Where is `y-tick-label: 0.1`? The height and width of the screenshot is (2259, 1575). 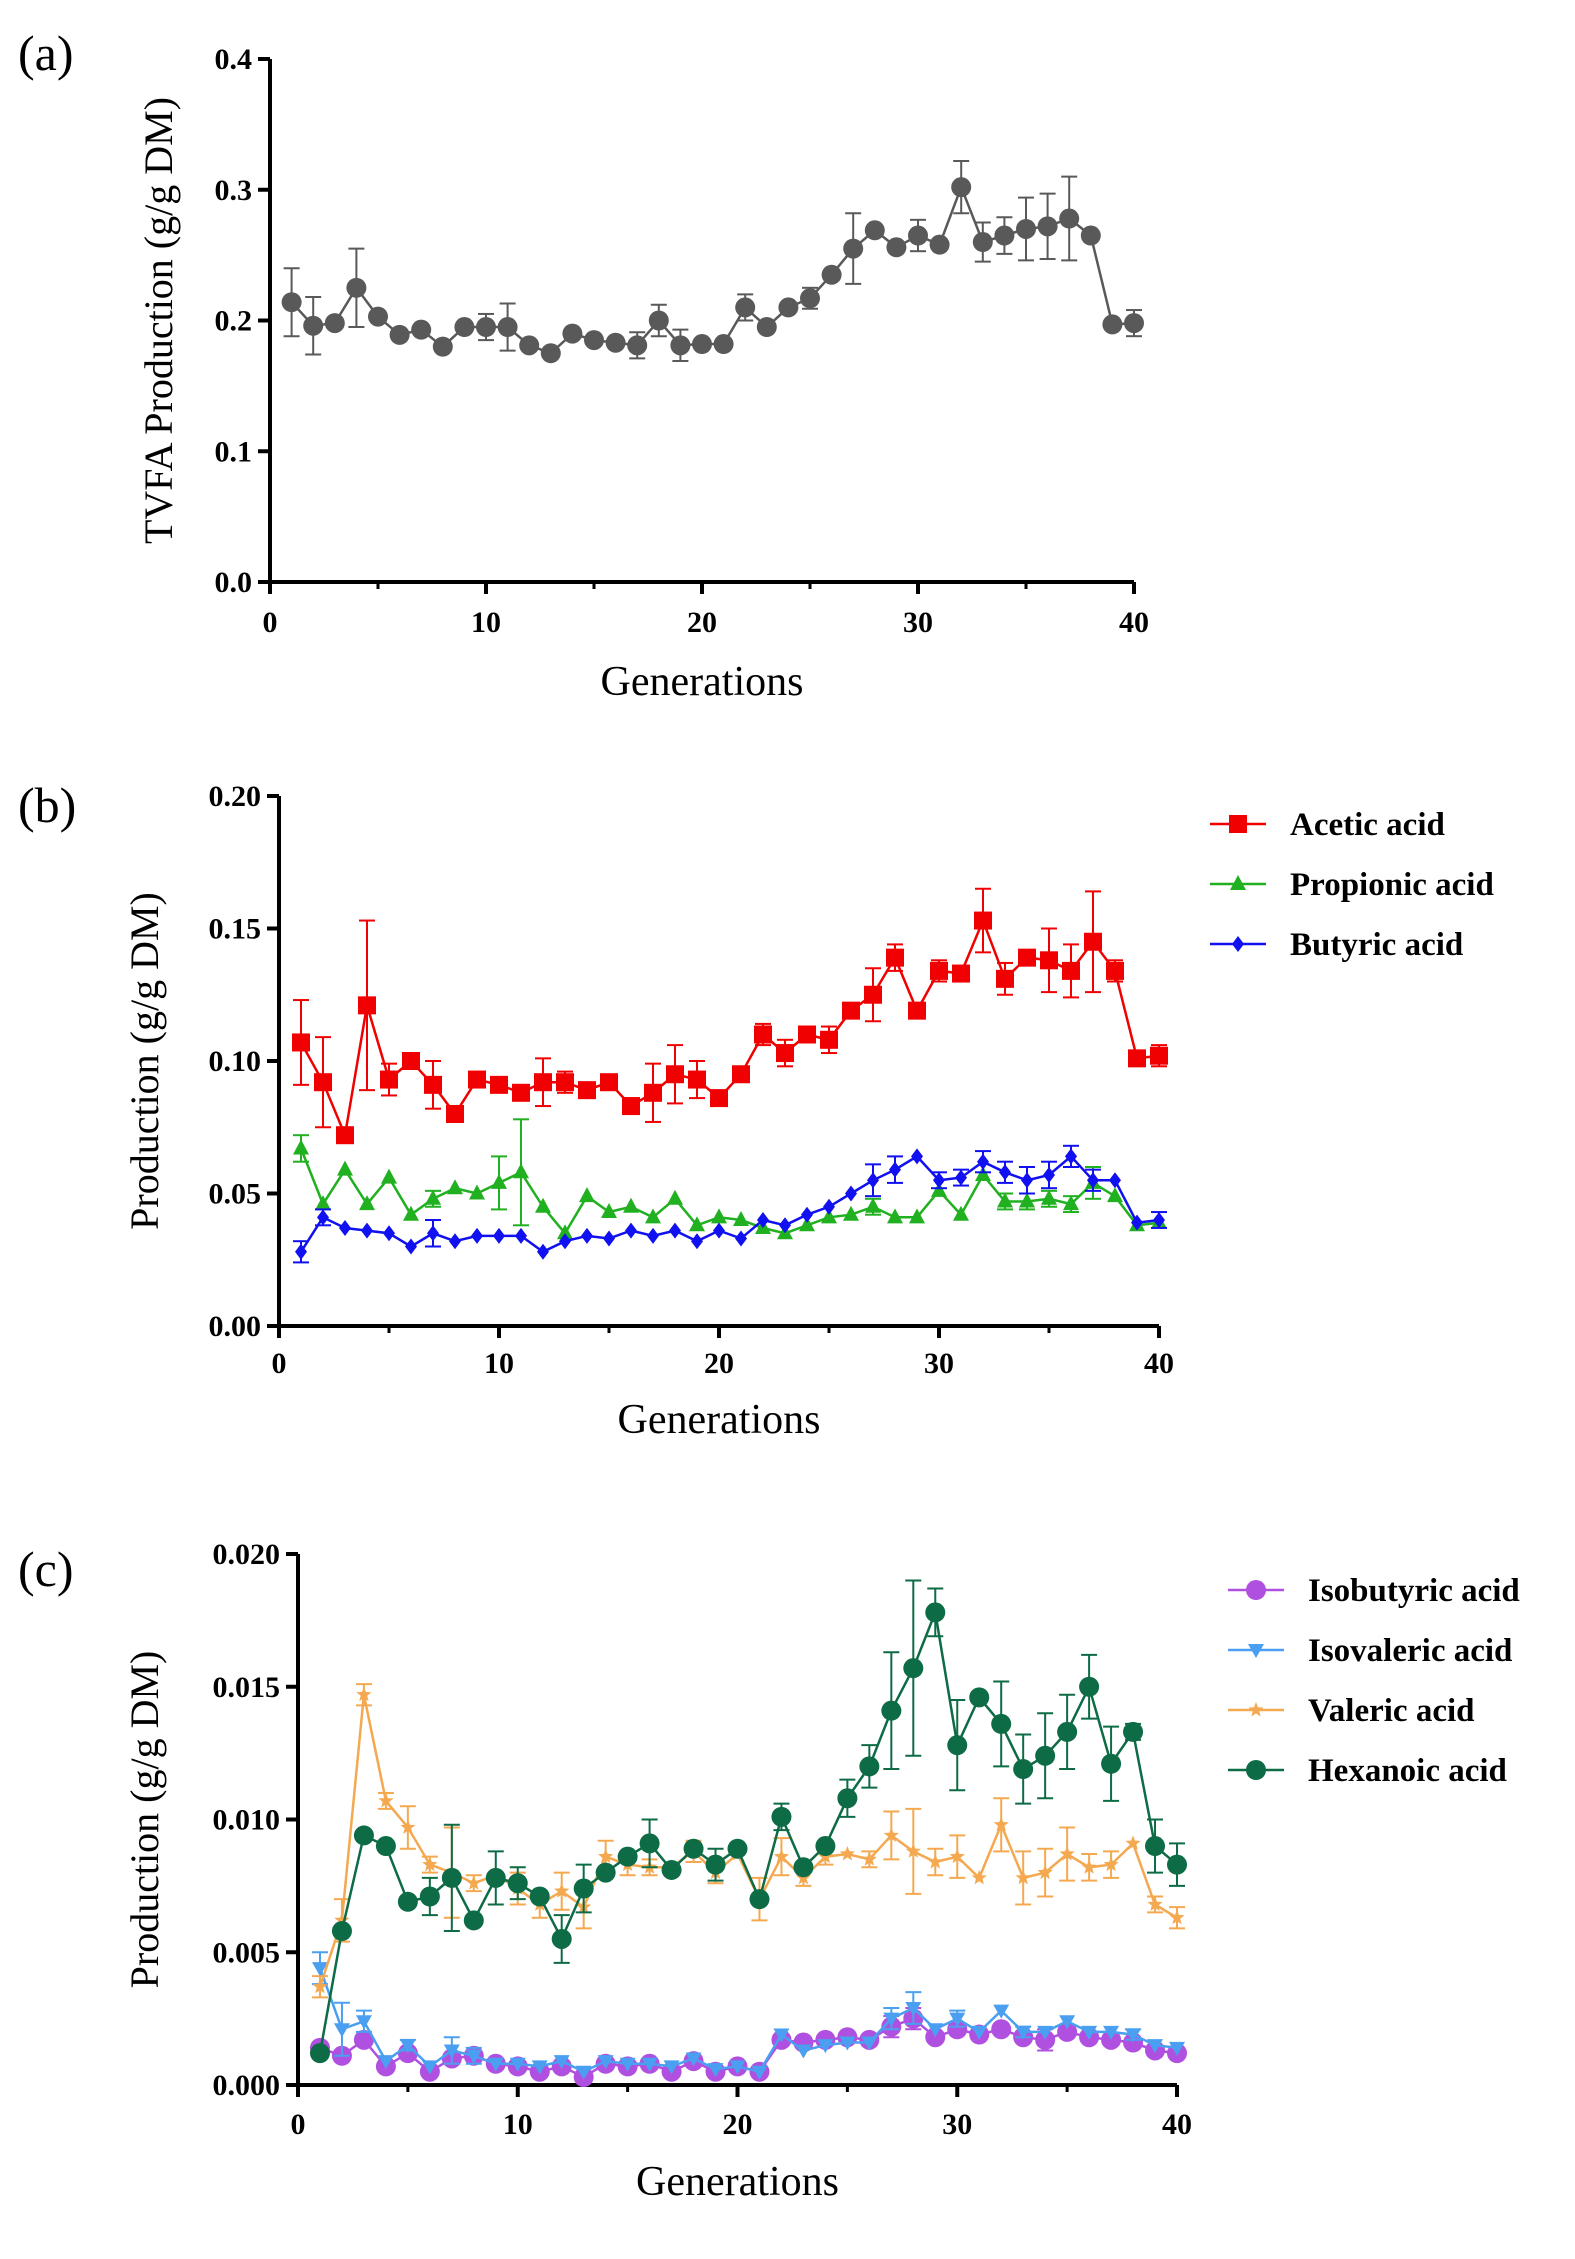
y-tick-label: 0.1 is located at coordinates (234, 451).